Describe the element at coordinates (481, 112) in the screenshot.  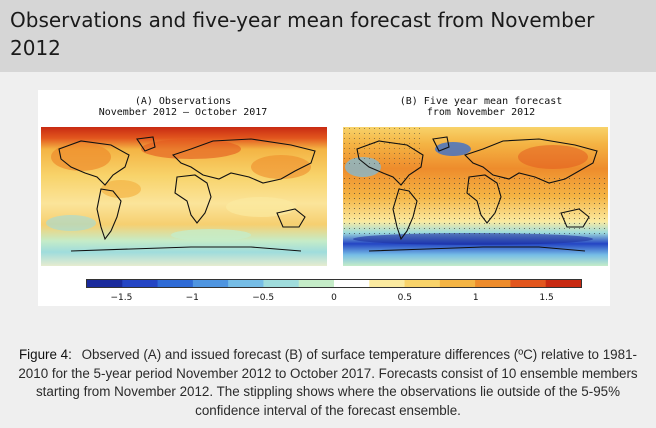
I see `panel-b-title-line2: from November 2012` at that location.